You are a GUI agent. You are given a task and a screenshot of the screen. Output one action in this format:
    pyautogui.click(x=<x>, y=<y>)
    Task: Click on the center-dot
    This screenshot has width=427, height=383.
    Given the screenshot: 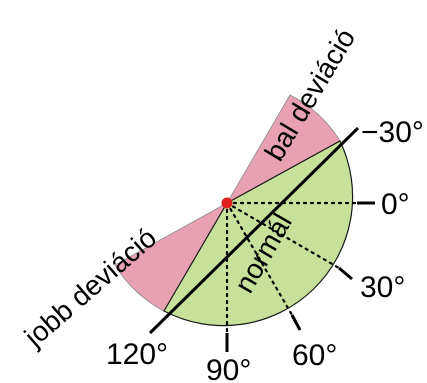 What is the action you would take?
    pyautogui.click(x=227, y=203)
    